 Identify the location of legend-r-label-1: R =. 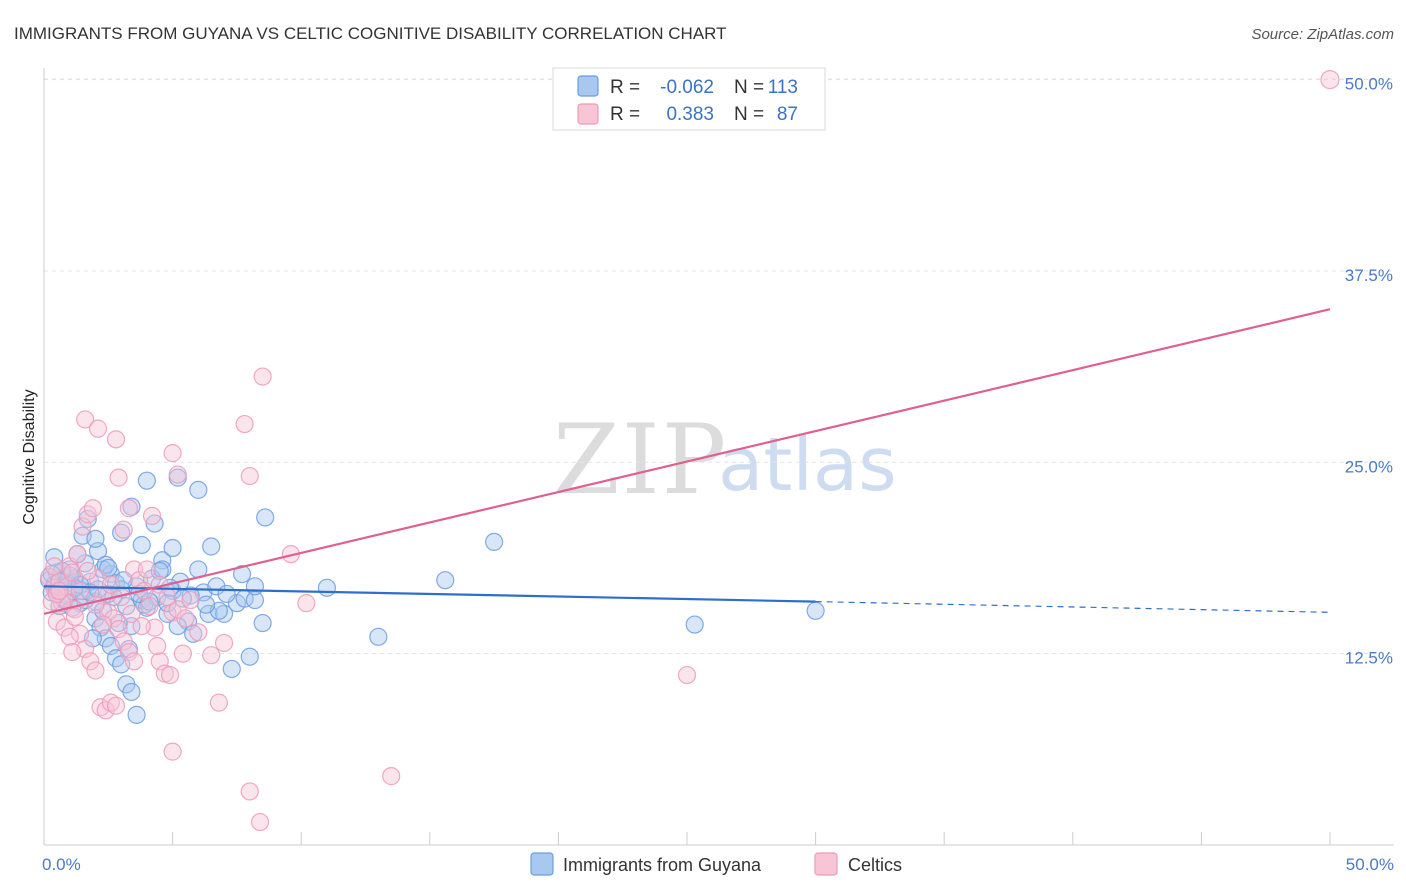
(625, 87).